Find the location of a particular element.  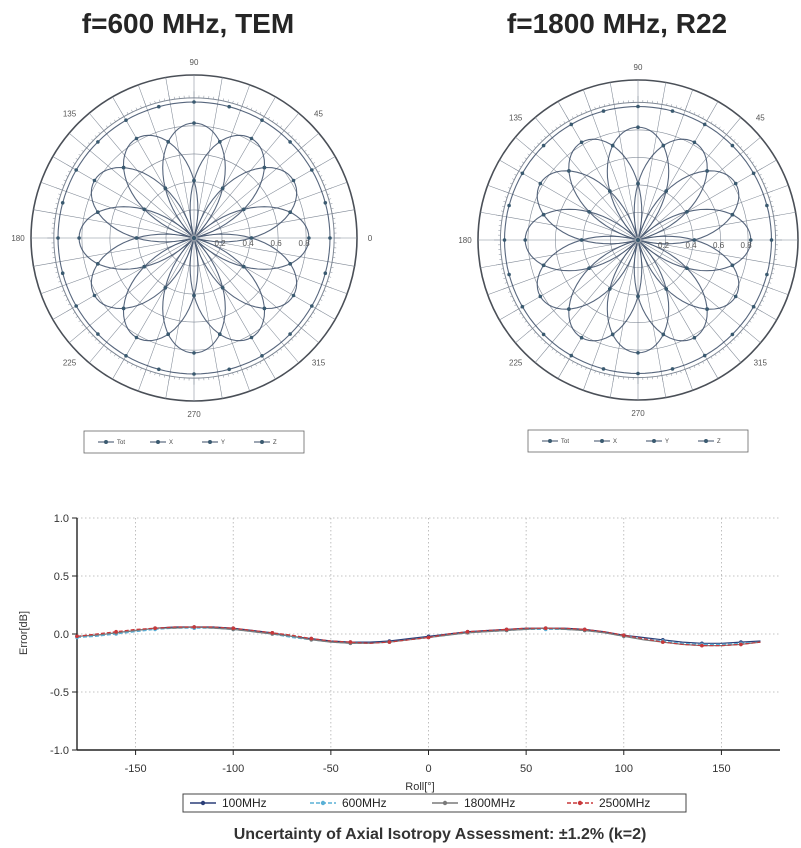

polar-radial-label: 0.6 is located at coordinates (719, 245).